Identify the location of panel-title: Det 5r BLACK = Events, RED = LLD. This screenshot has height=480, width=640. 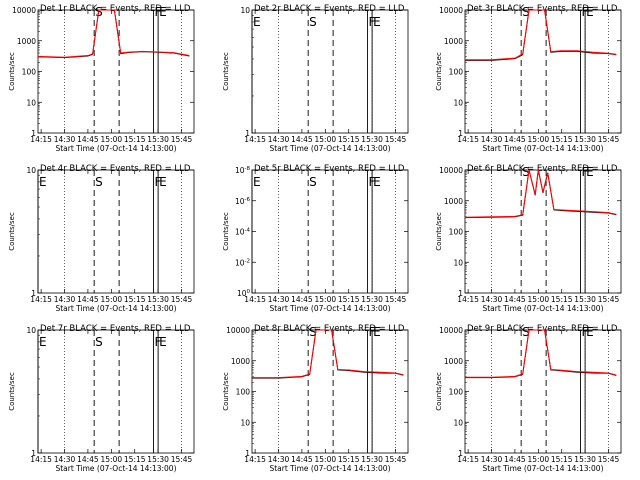
(329, 169).